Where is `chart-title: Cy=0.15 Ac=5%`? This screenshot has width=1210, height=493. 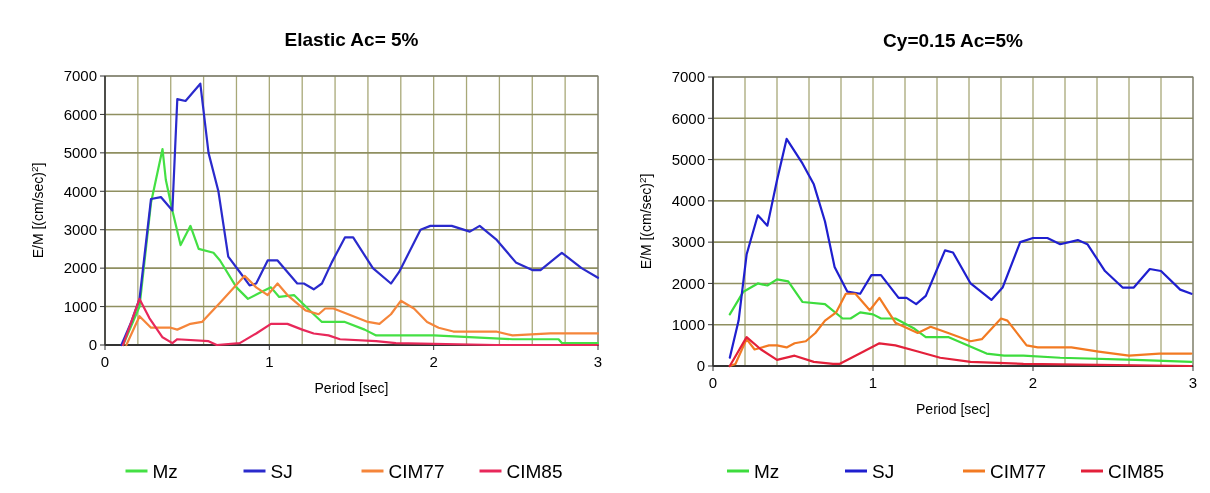 chart-title: Cy=0.15 Ac=5% is located at coordinates (953, 40).